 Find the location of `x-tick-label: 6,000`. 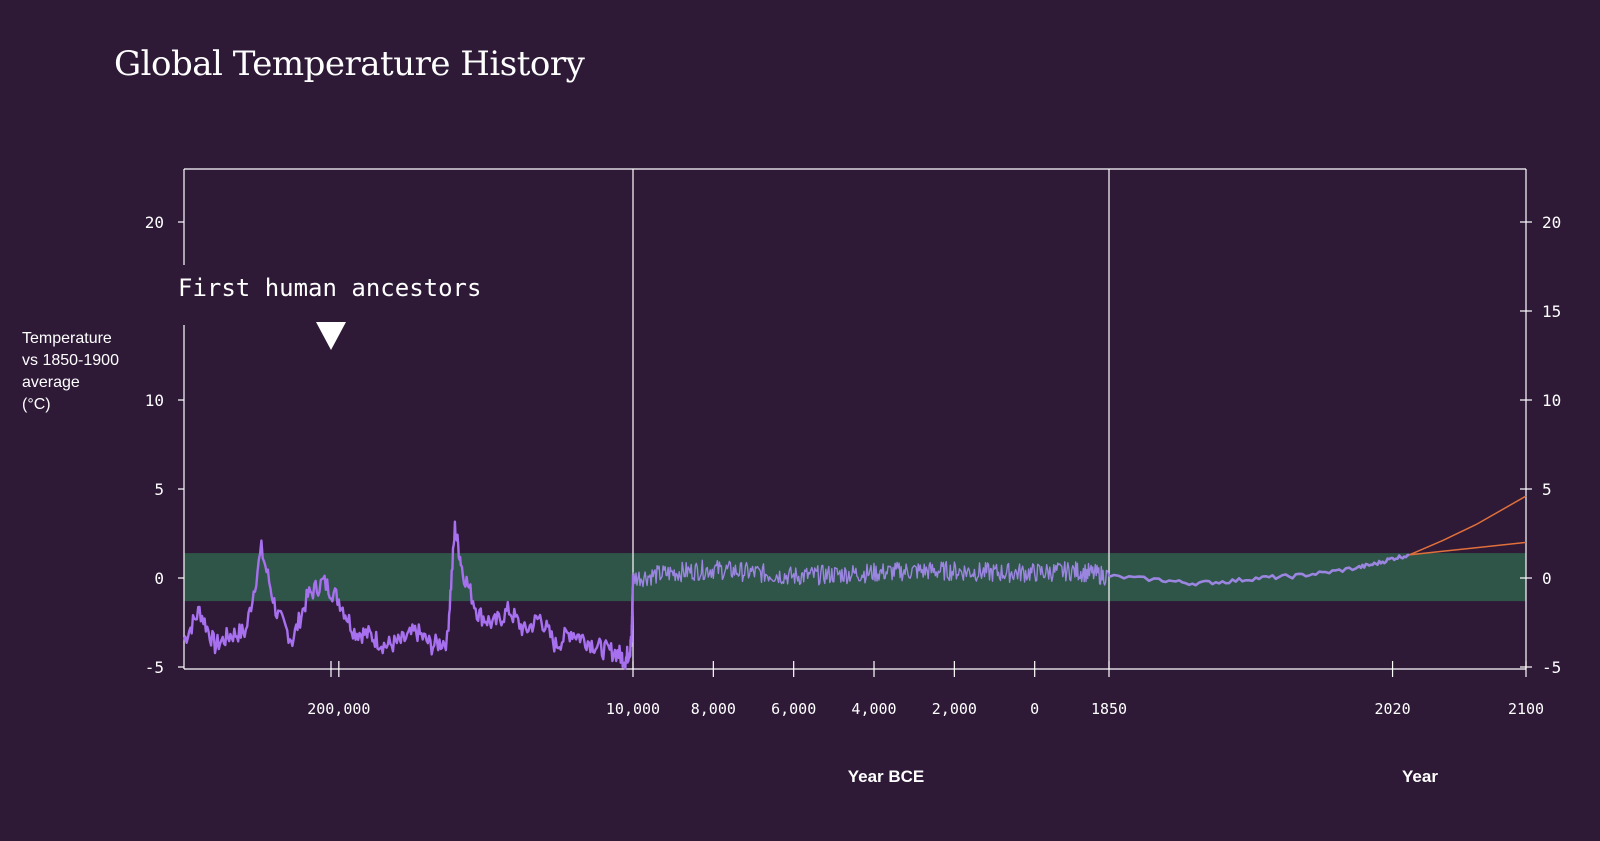

x-tick-label: 6,000 is located at coordinates (793, 709).